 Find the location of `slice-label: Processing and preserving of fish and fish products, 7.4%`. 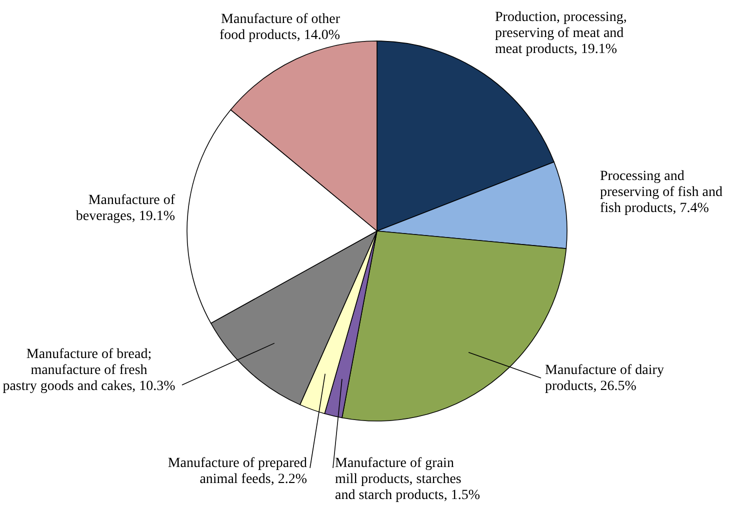

slice-label: Processing and preserving of fish and fish products, 7.4% is located at coordinates (661, 192).